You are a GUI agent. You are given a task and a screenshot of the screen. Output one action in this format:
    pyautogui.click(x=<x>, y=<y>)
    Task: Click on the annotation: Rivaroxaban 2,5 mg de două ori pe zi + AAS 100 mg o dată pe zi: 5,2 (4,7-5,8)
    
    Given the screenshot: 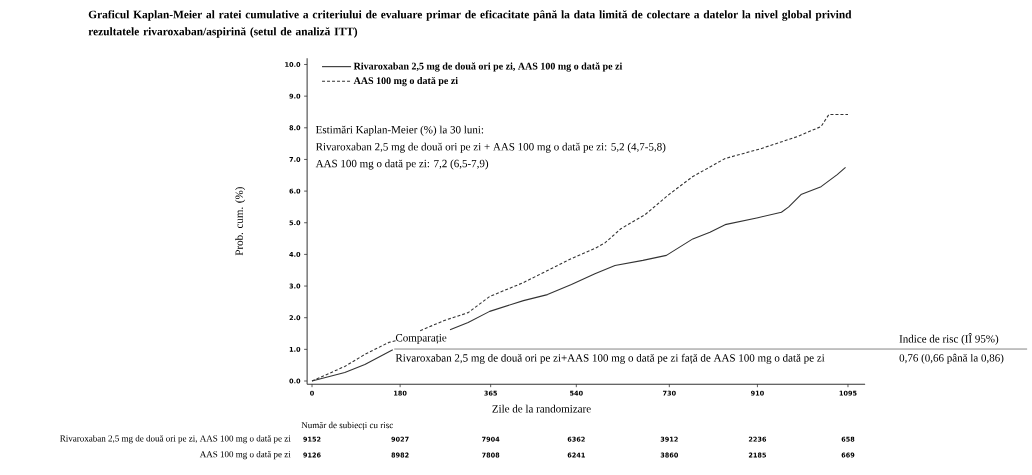 What is the action you would take?
    pyautogui.click(x=490, y=147)
    